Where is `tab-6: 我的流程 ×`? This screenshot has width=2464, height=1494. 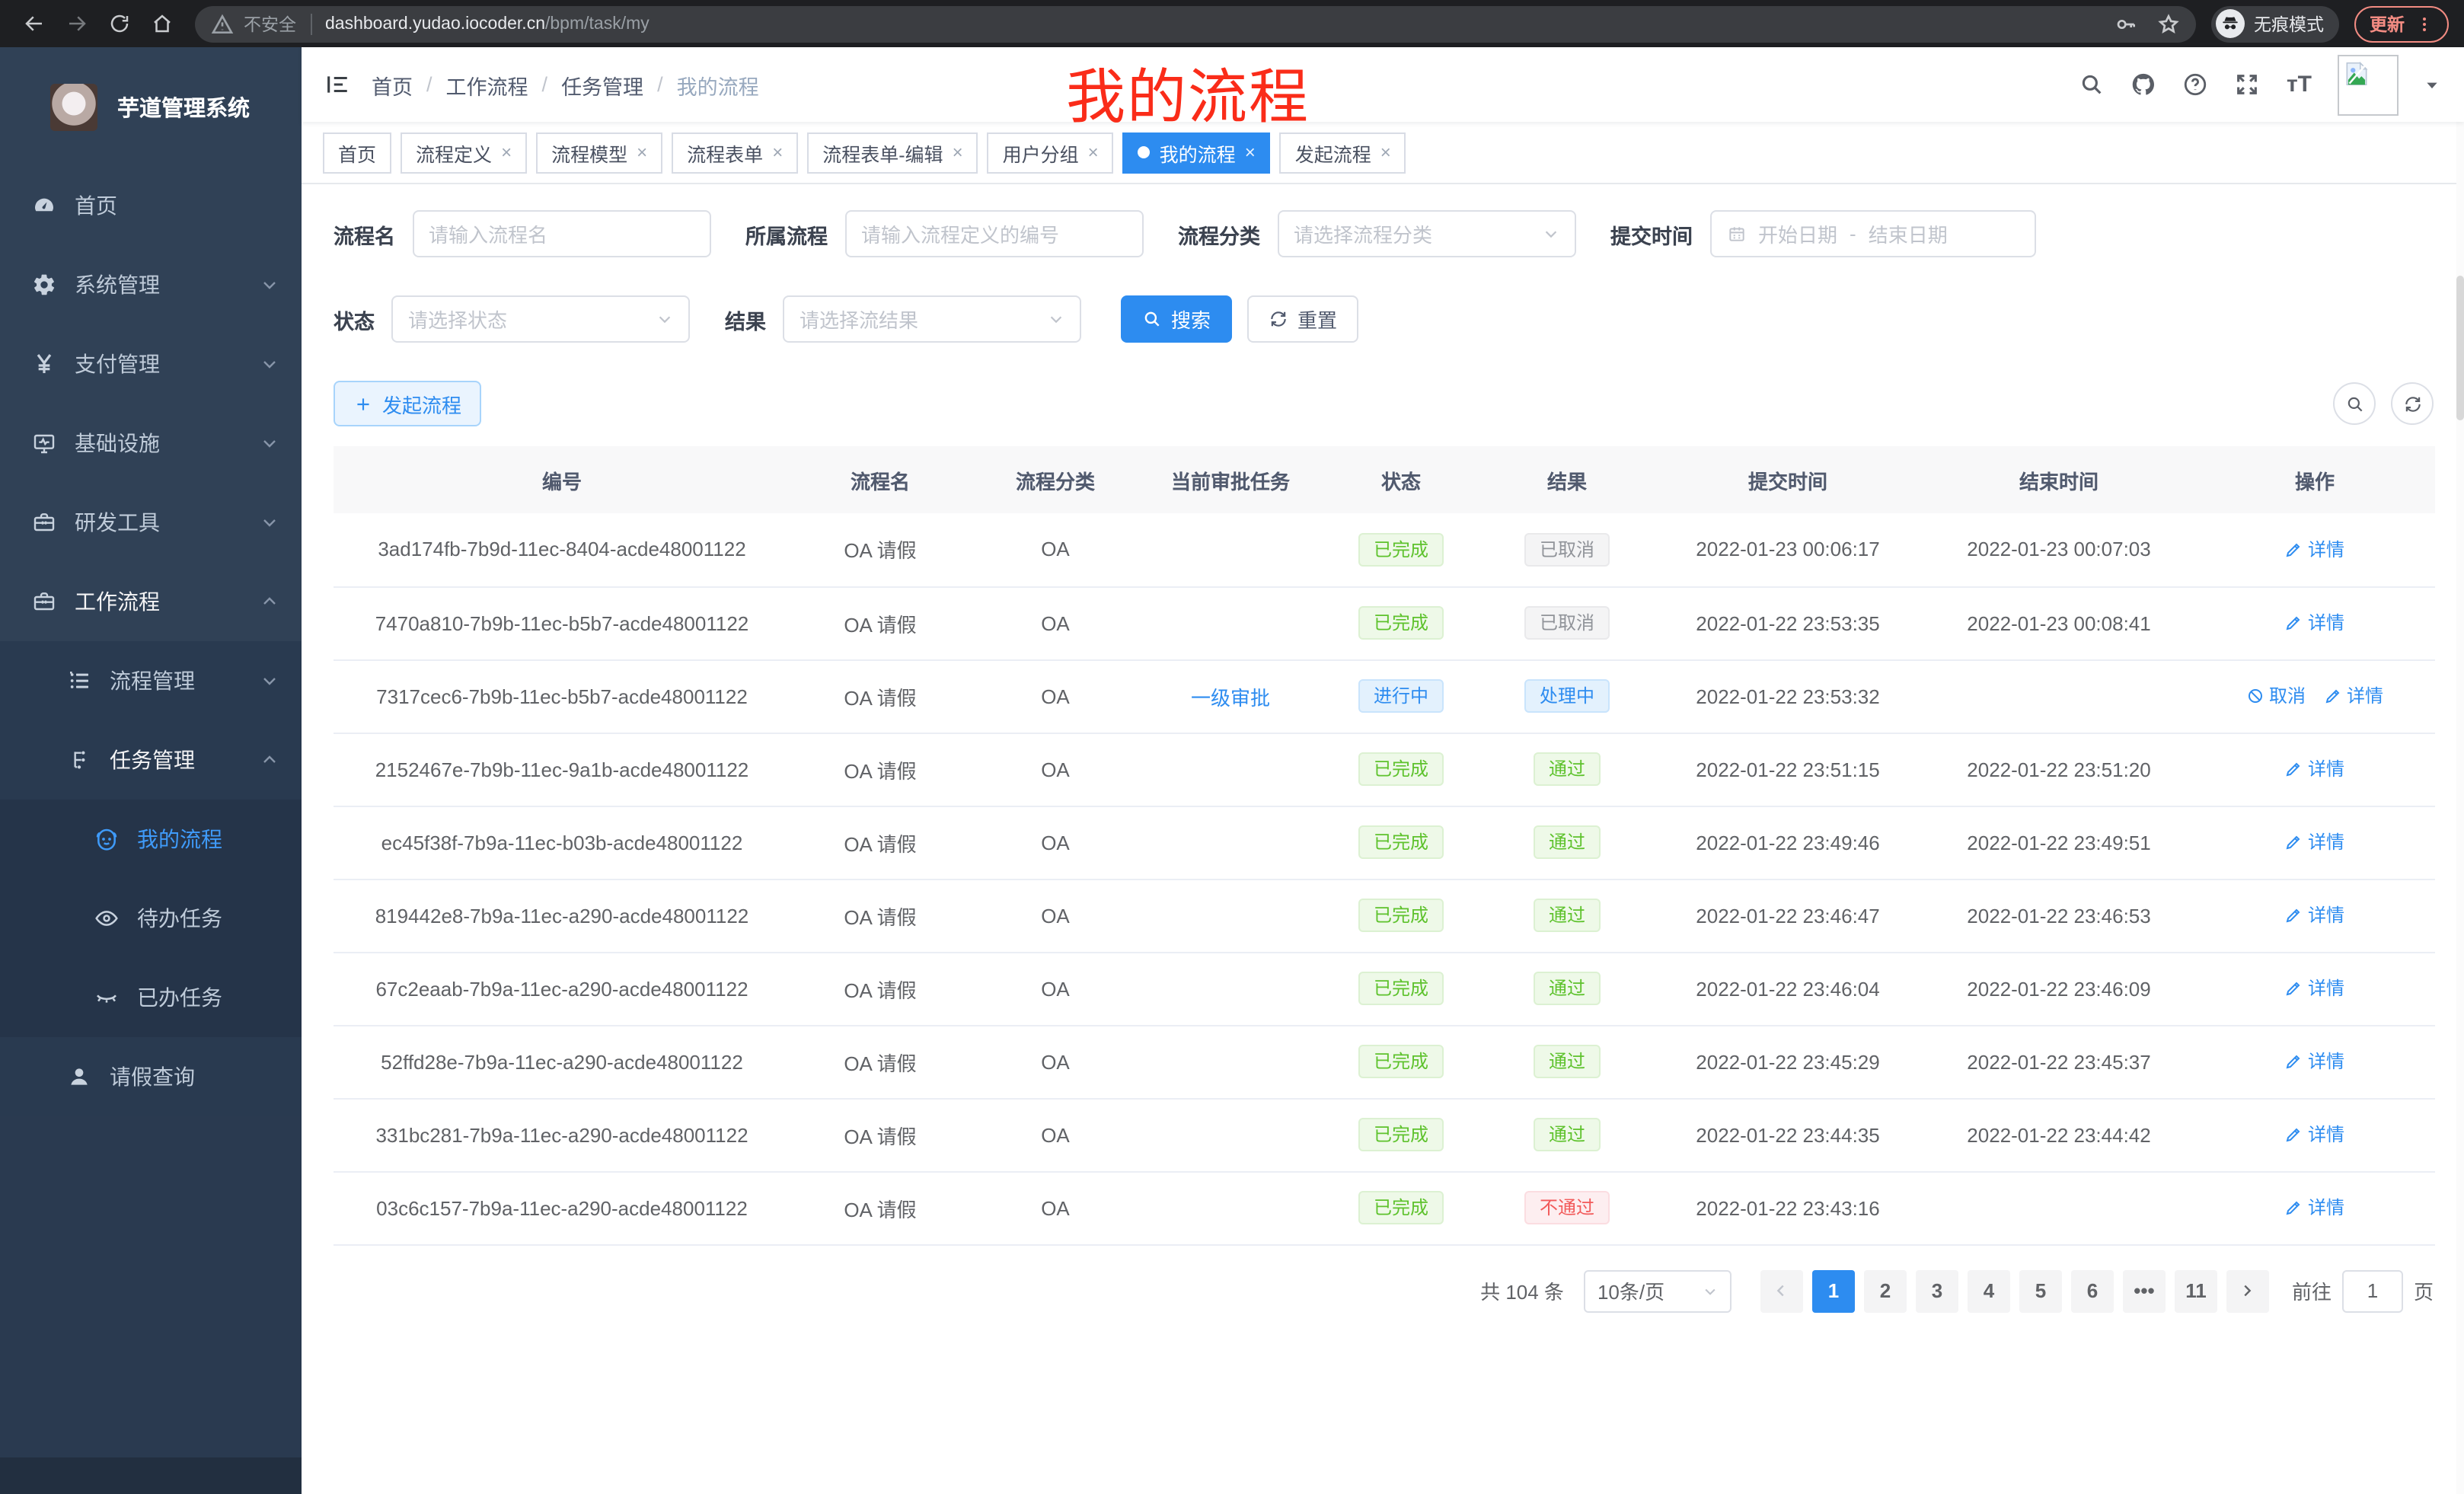 tab-6: 我的流程 × is located at coordinates (1196, 152).